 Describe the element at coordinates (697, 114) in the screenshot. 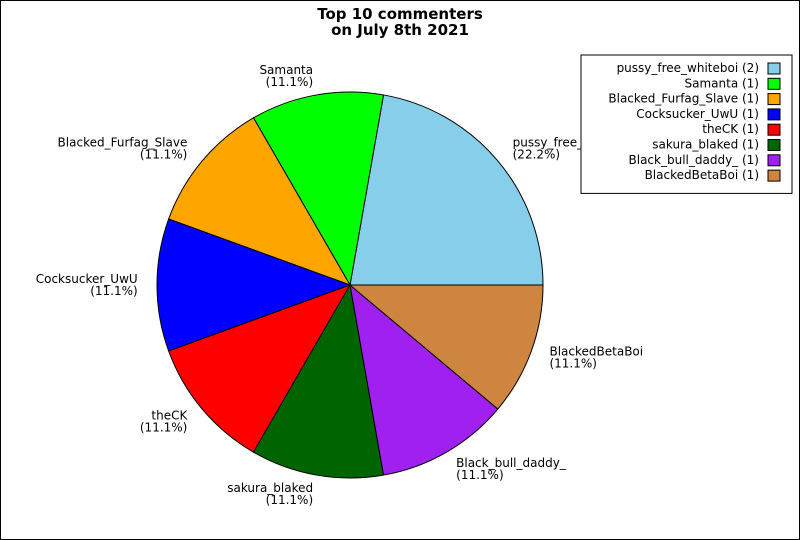

I see `legend-label: Cocksucker_UwU (1)` at that location.